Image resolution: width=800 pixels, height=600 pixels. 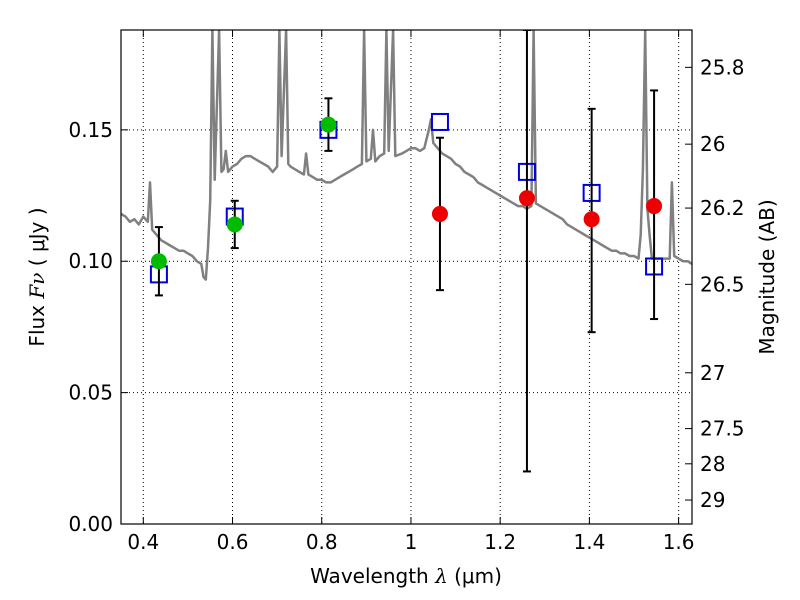 I want to click on y2-tick-label: 26.2, so click(x=722, y=208).